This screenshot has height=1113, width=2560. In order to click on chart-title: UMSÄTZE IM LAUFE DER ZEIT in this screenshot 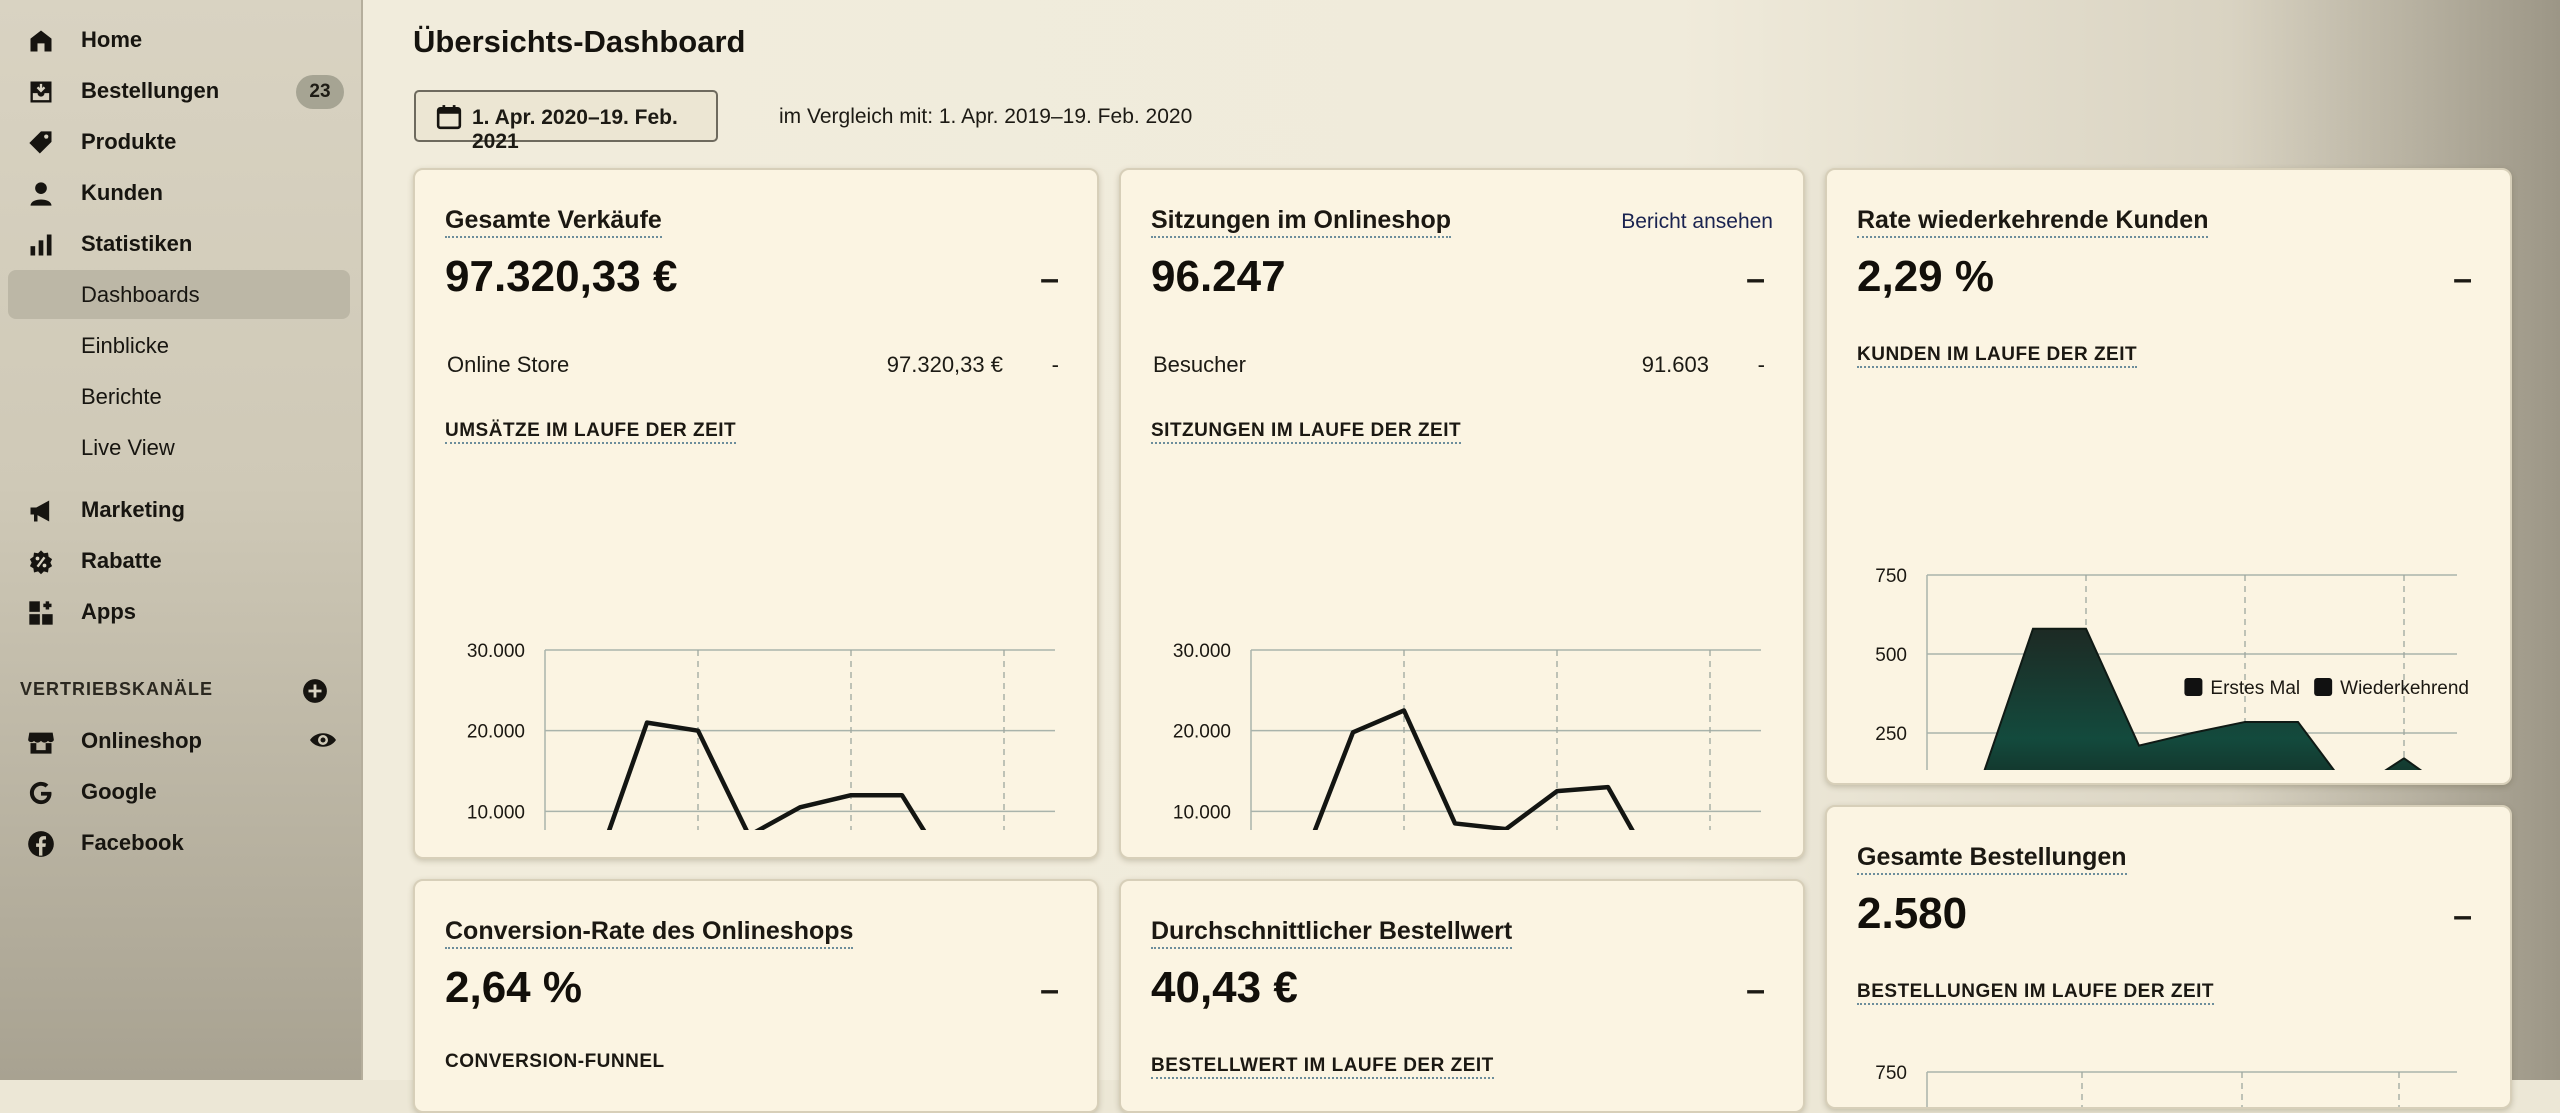, I will do `click(591, 432)`.